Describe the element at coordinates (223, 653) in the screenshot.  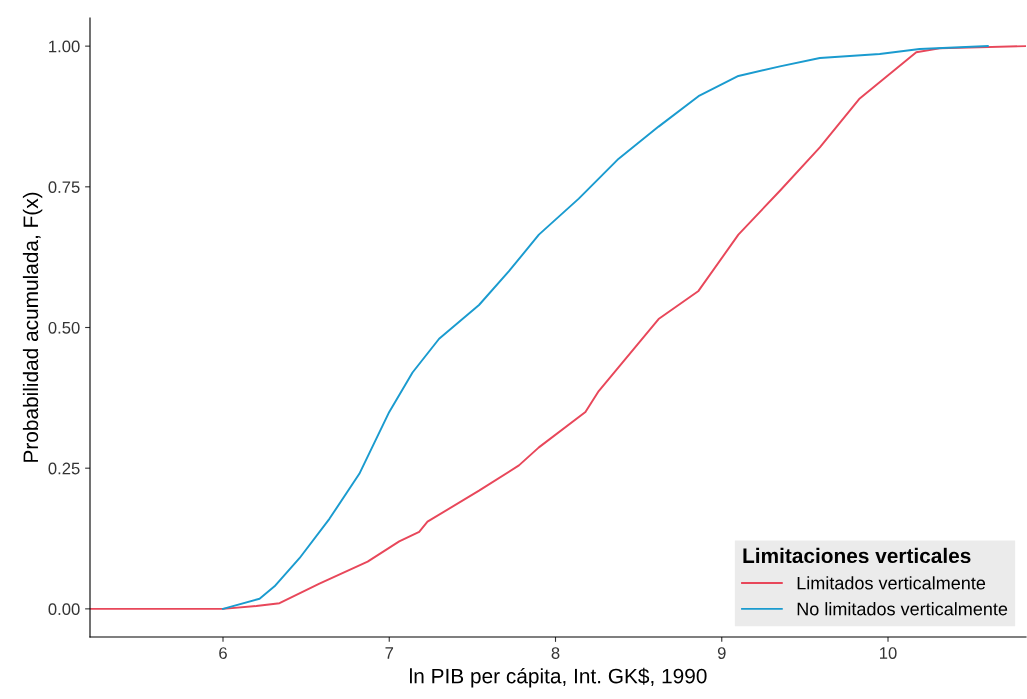
I see `x-tick-label: 6` at that location.